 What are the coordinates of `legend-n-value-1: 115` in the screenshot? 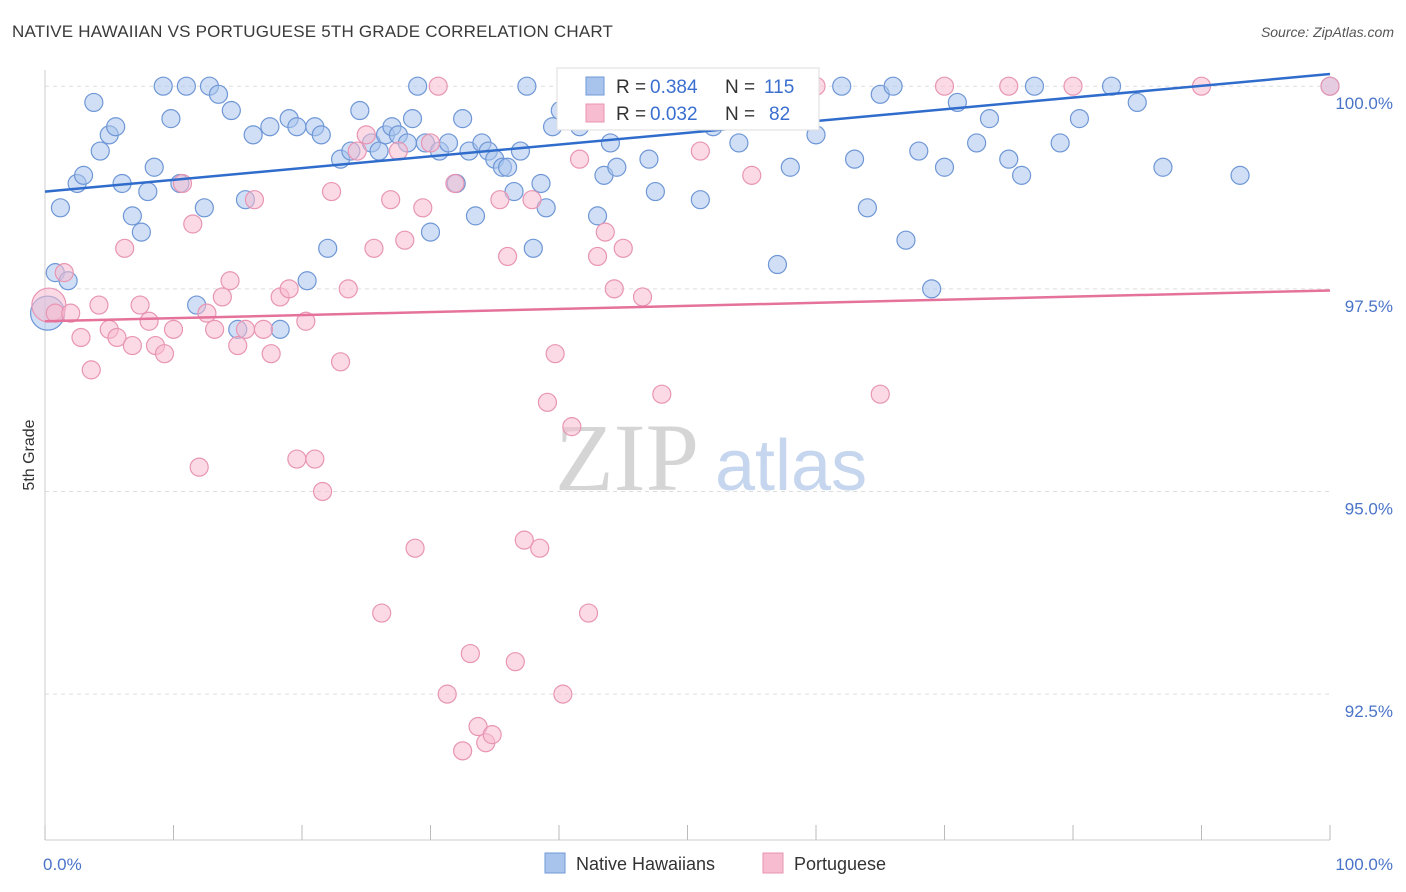 It's located at (779, 87).